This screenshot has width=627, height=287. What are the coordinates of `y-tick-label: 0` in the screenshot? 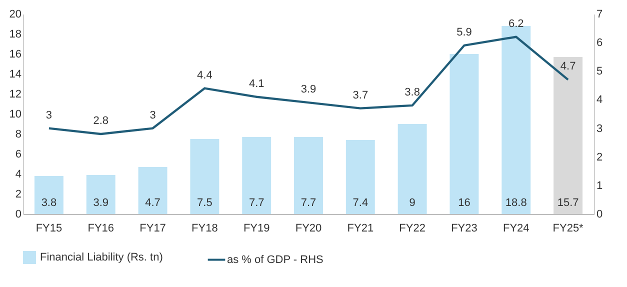 It's located at (18, 214).